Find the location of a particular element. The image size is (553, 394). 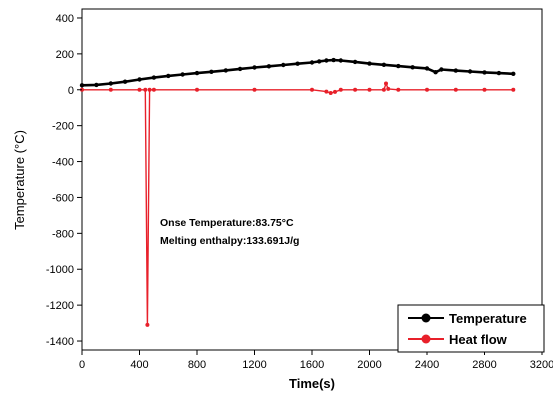

legend: Temperature Heat flow is located at coordinates (471, 328).